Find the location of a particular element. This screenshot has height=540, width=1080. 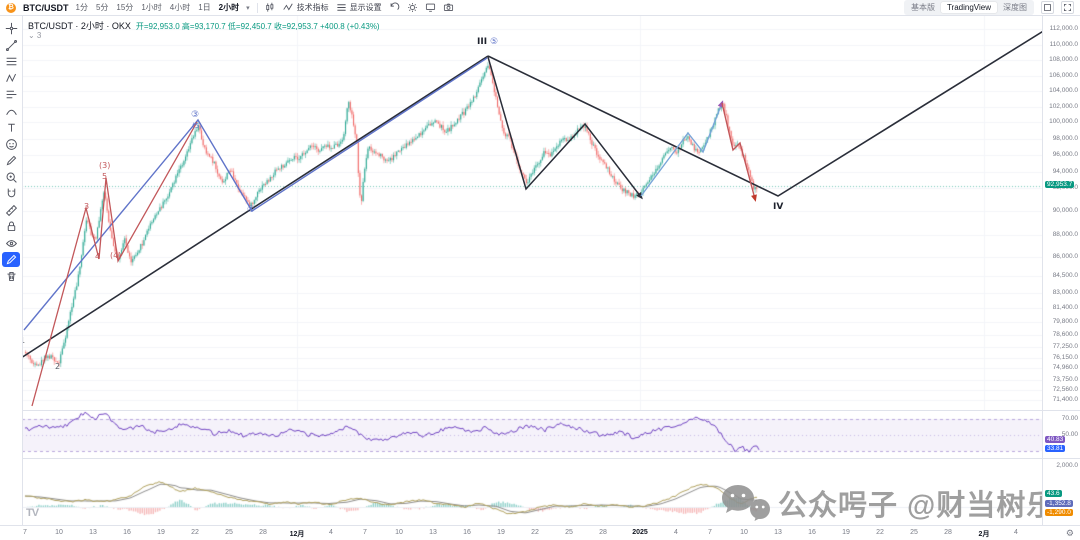

axis-value-badge: -1,290.0 is located at coordinates (1059, 512).